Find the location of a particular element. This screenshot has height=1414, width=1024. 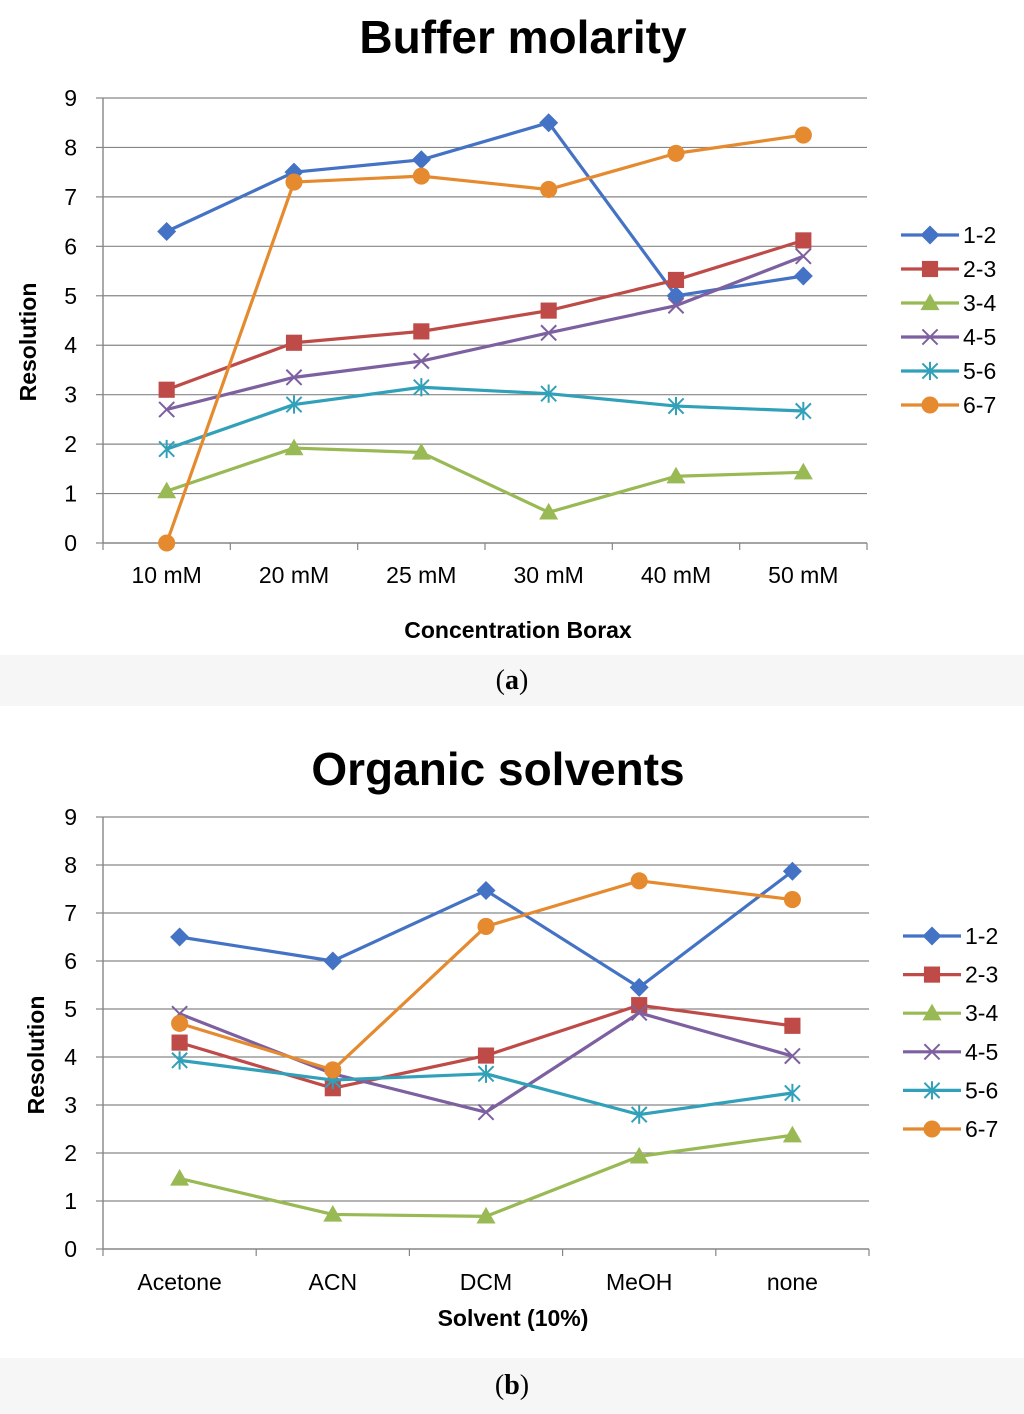

legend-entry-4-5: 4-5 is located at coordinates (950, 1052).